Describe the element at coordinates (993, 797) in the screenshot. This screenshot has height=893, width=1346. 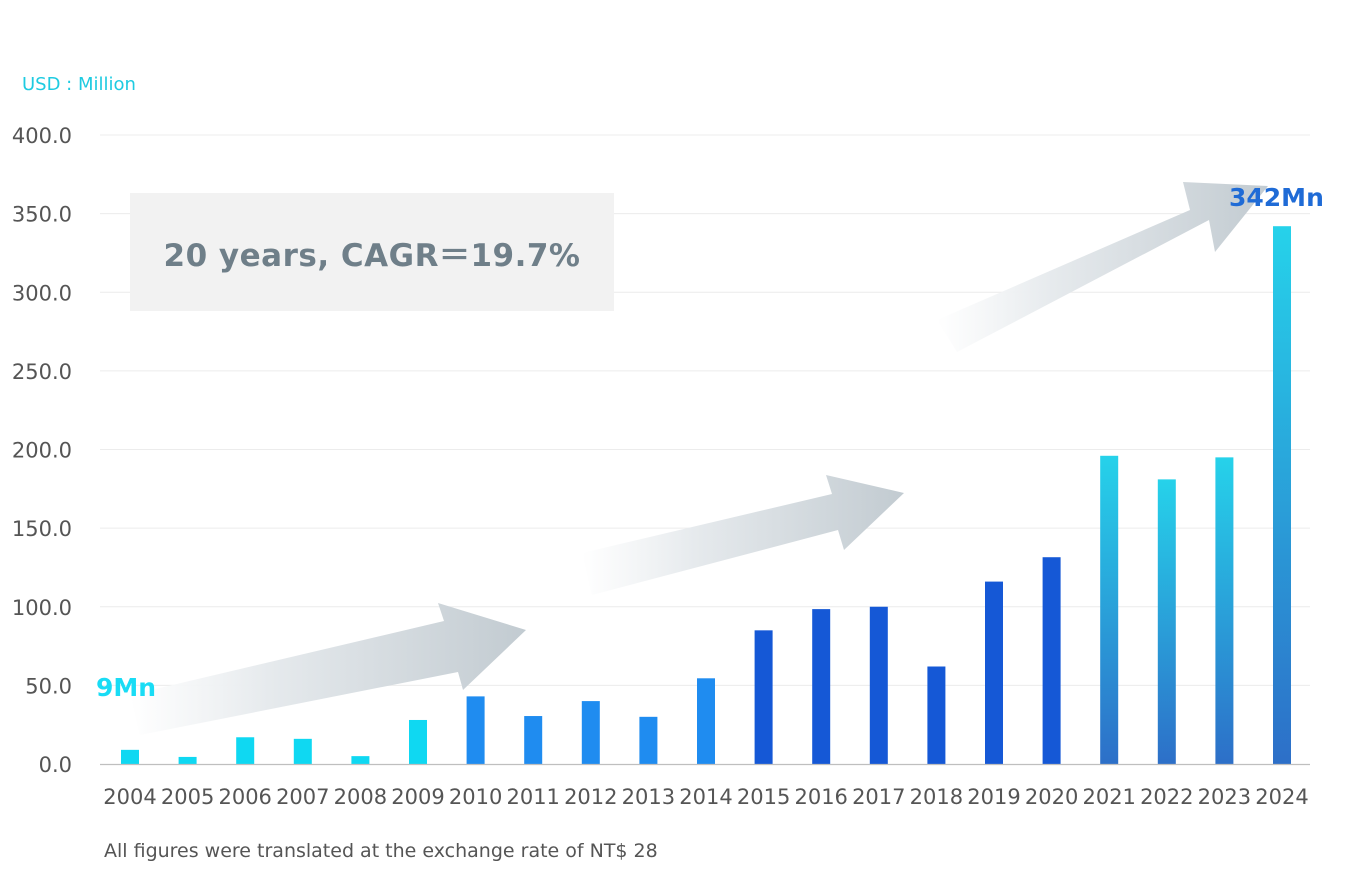
I see `x-tick-label: 2019` at that location.